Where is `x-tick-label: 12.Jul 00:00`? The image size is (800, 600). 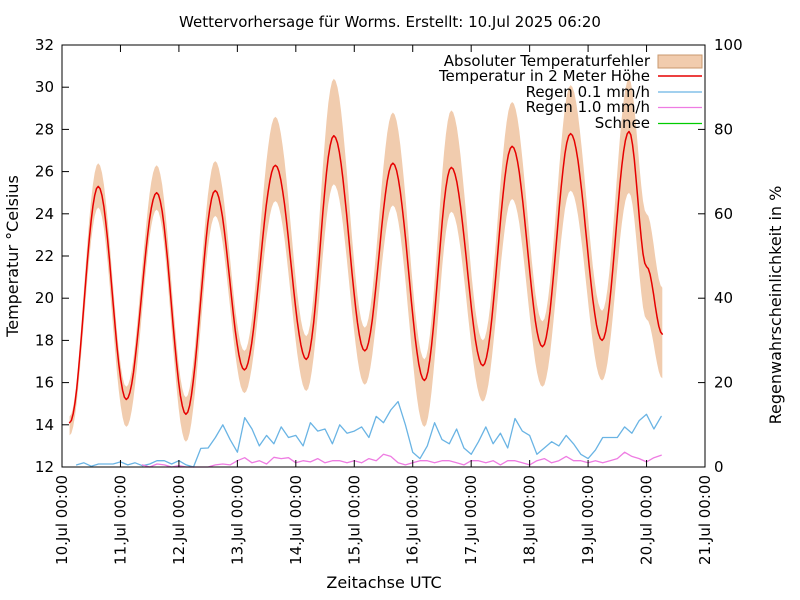
x-tick-label: 12.Jul 00:00 is located at coordinates (179, 520).